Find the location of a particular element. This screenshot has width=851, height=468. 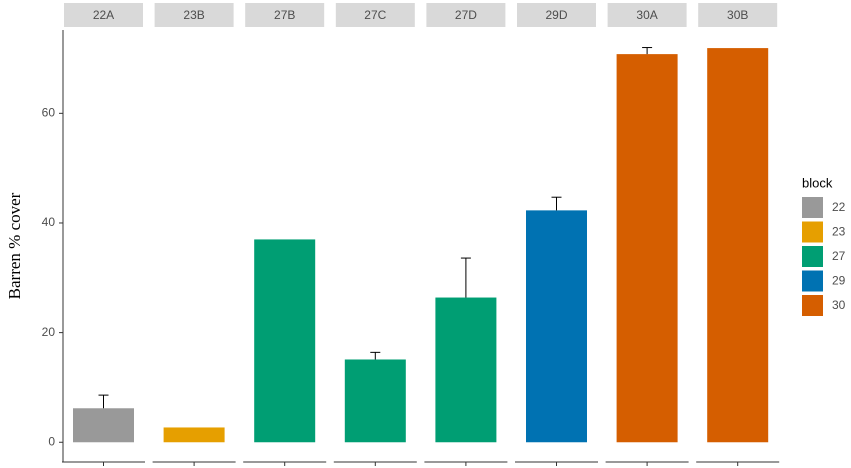

legend-label: 30 is located at coordinates (839, 305).